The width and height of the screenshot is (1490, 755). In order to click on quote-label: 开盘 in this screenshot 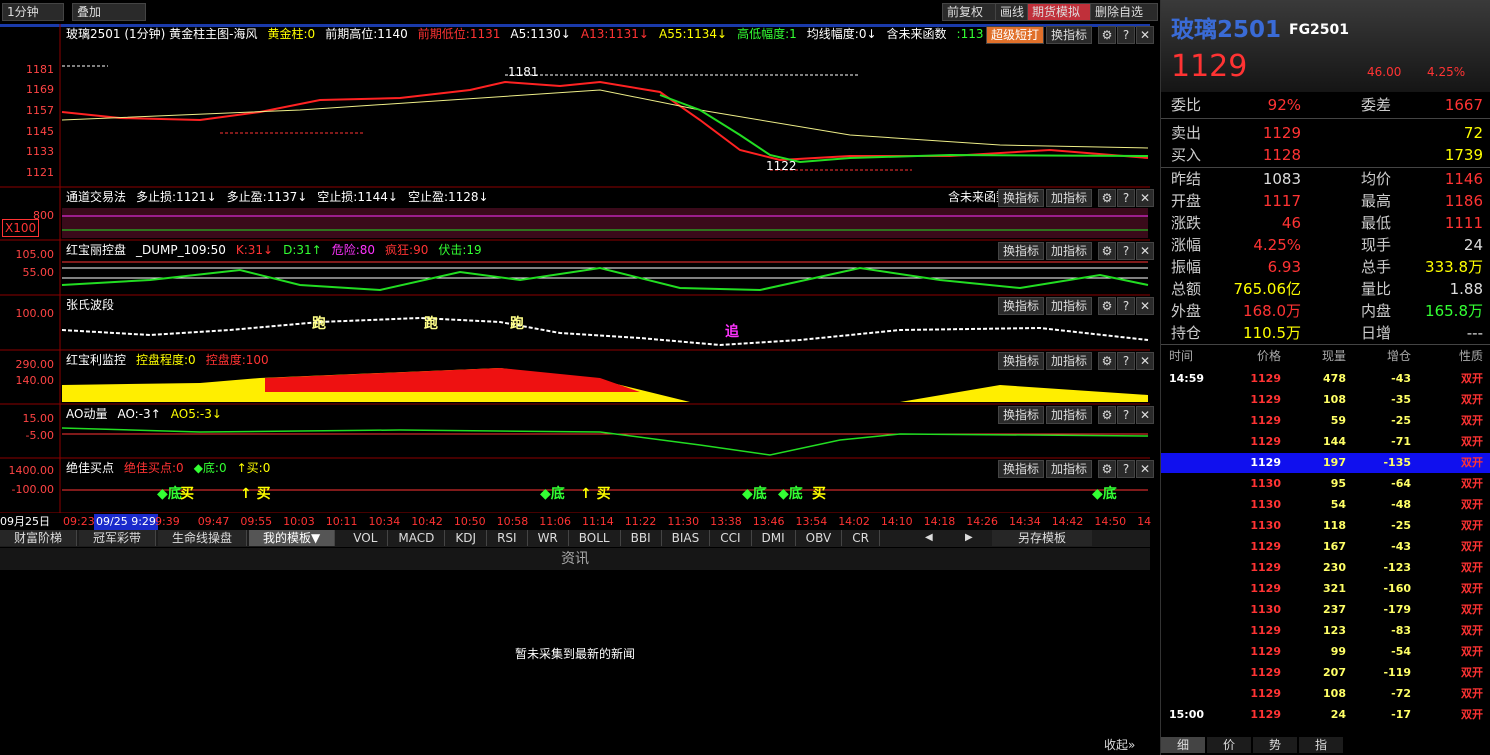, I will do `click(1186, 201)`.